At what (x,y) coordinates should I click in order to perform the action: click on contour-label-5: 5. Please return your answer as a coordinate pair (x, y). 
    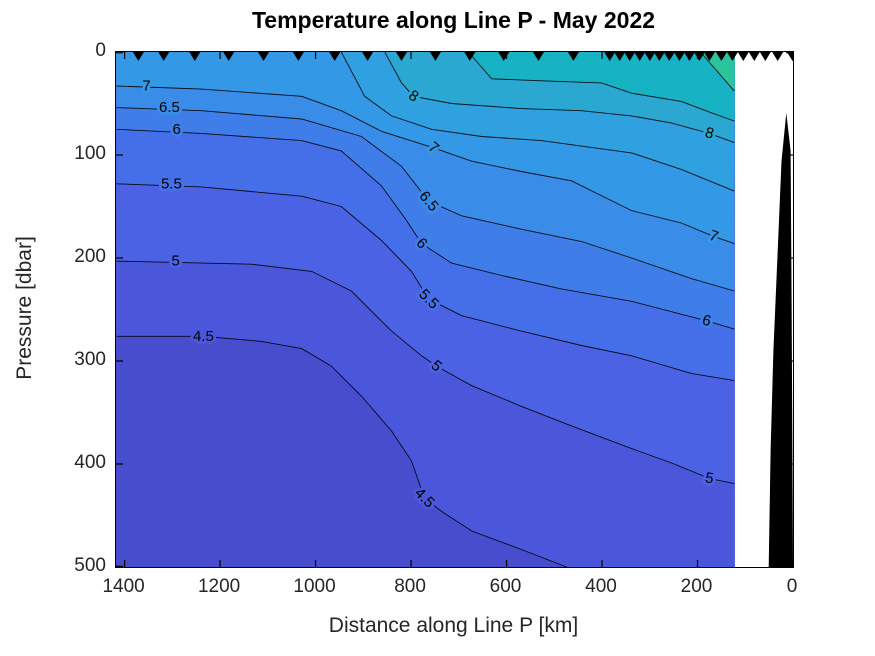
    Looking at the image, I should click on (176, 261).